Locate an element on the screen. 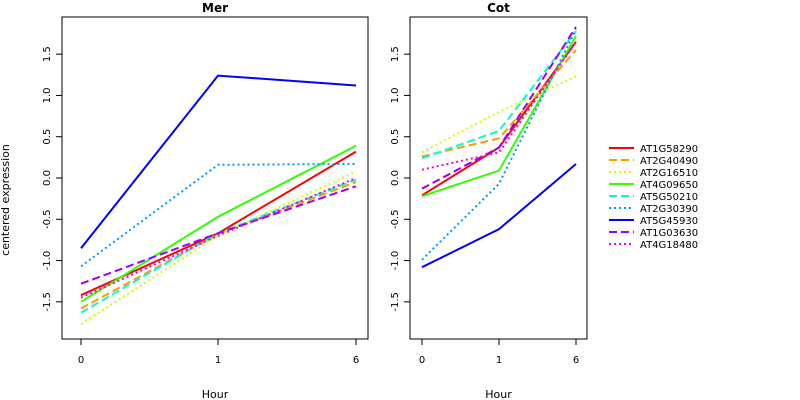 This screenshot has height=400, width=800. series-line-at2g16510 is located at coordinates (499, 114).